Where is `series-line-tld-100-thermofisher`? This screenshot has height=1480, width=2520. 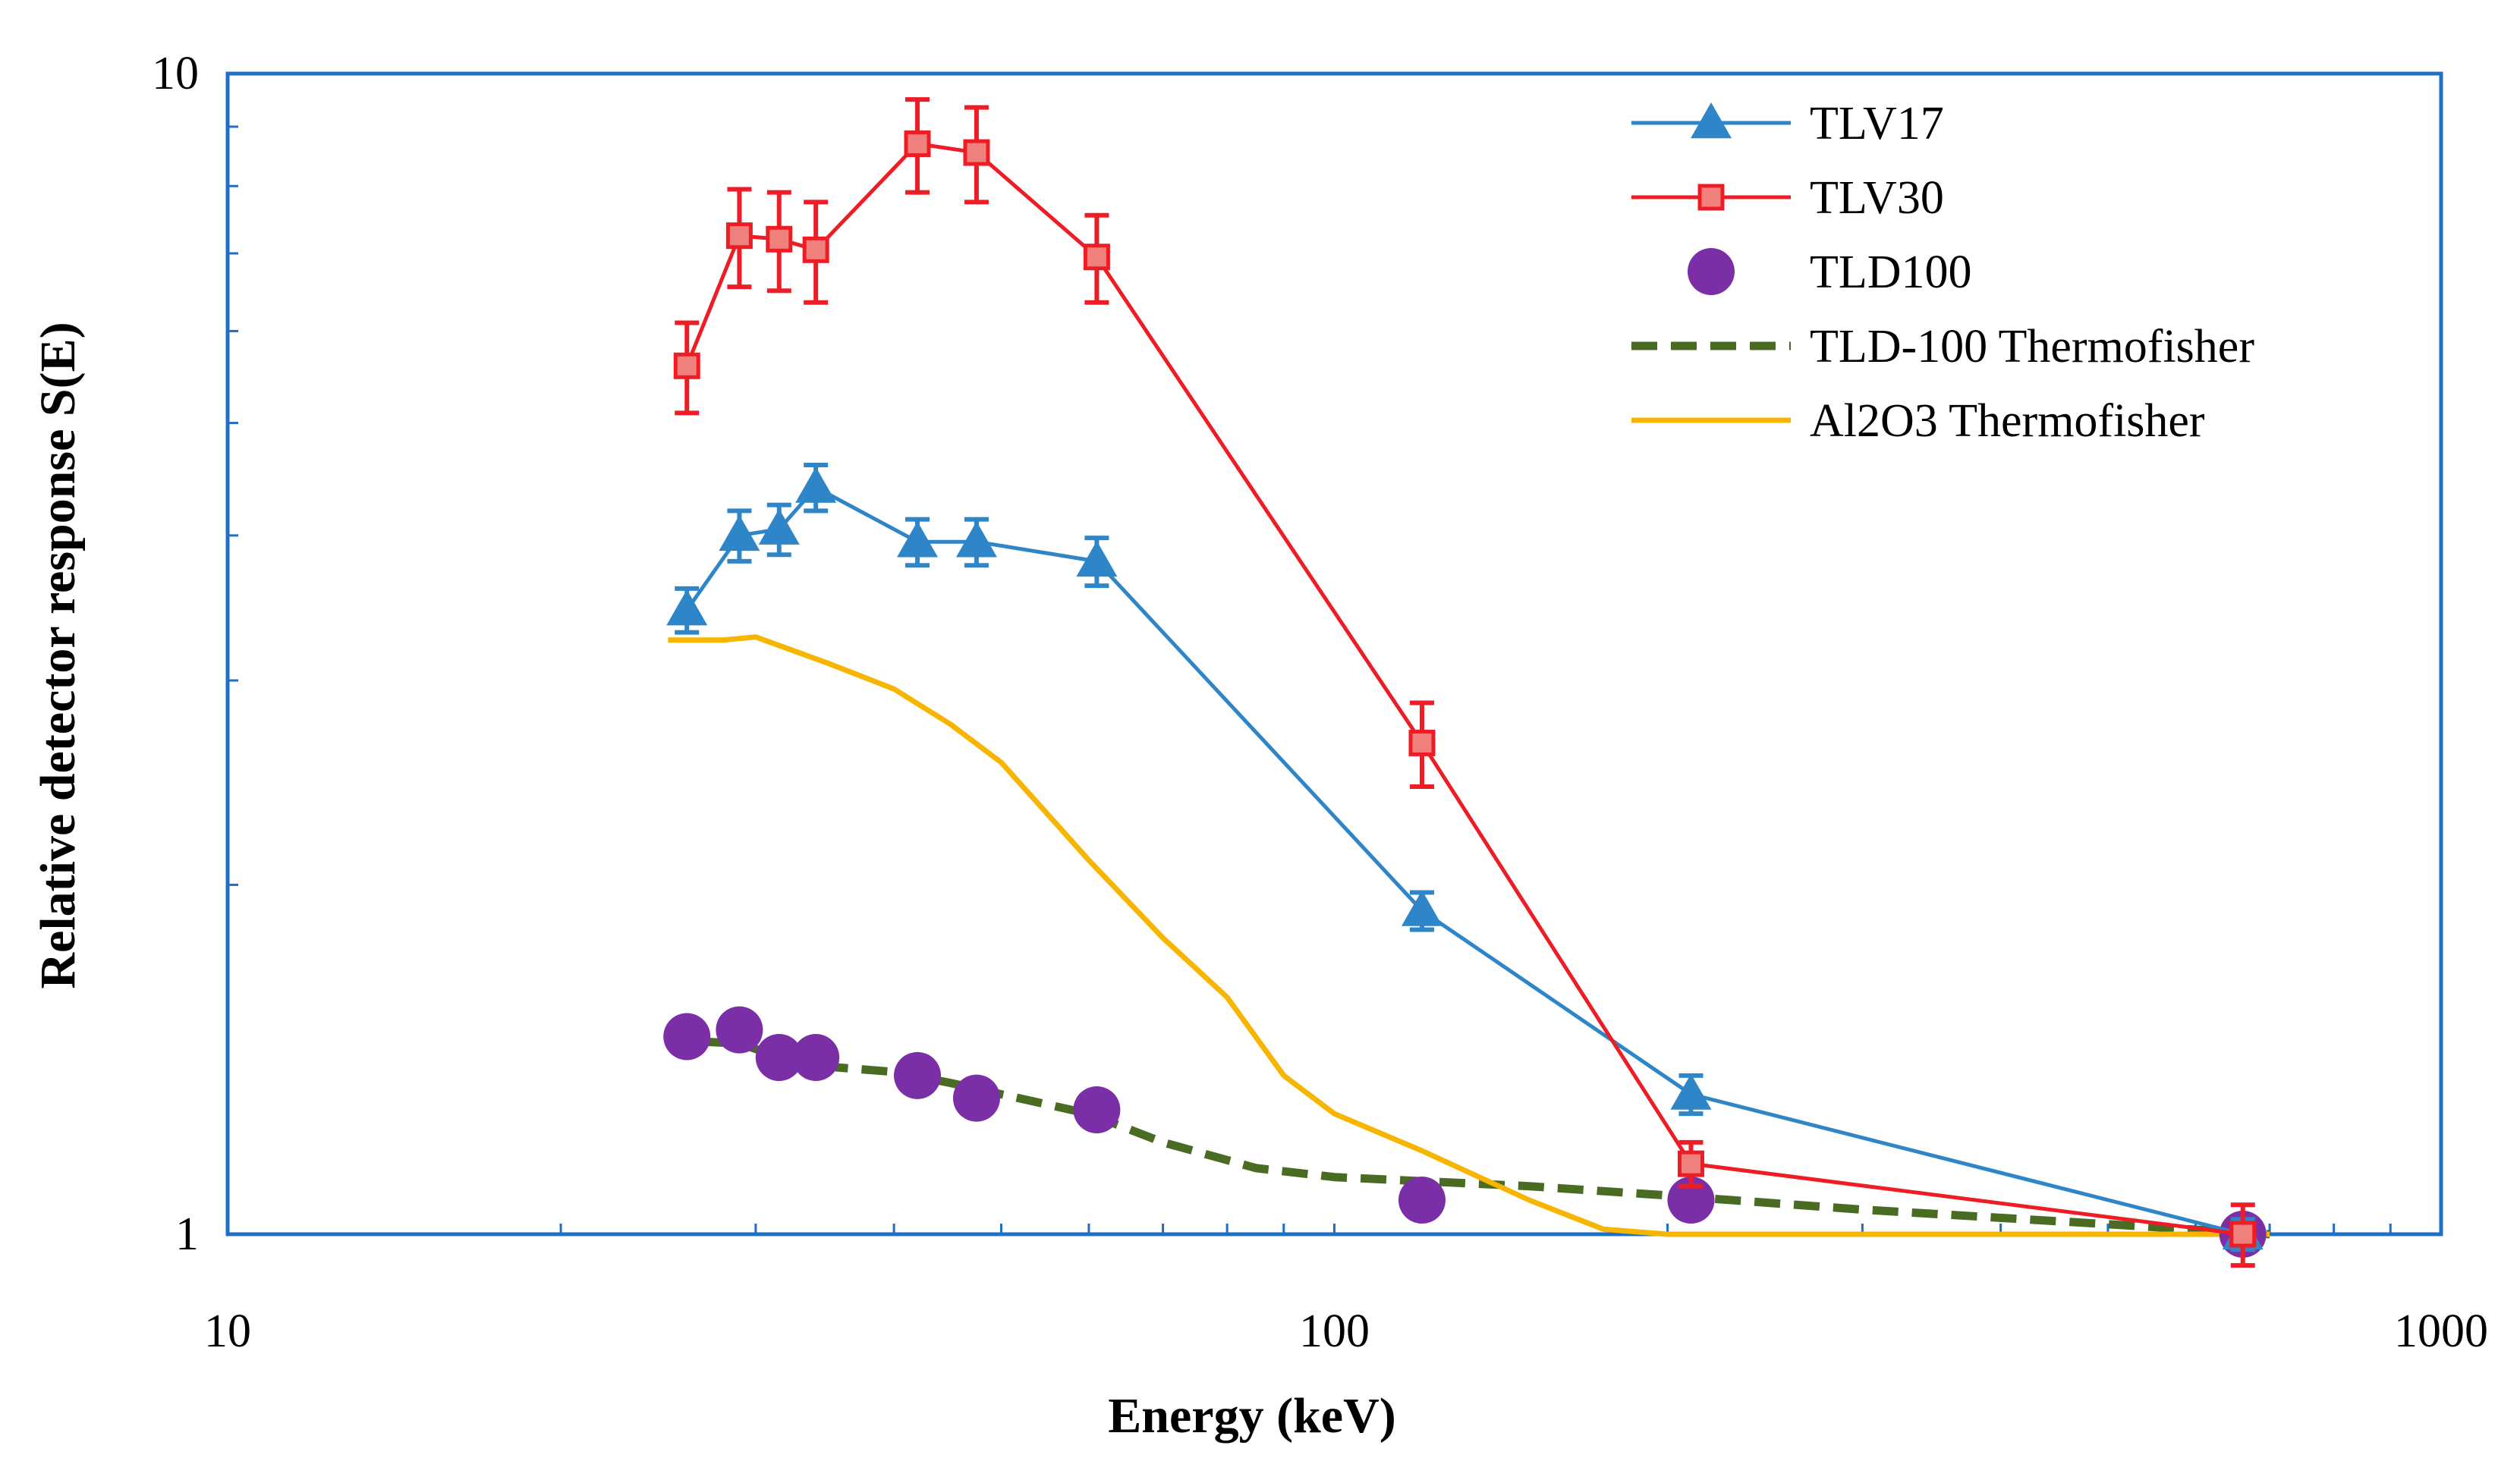 series-line-tld-100-thermofisher is located at coordinates (1469, 1137).